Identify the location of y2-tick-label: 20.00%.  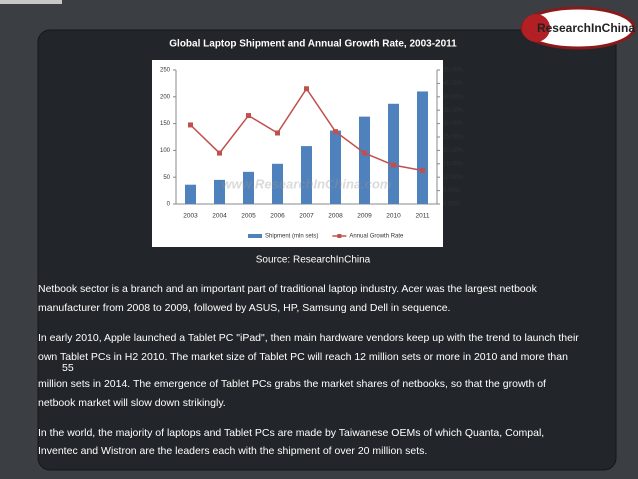
(453, 151).